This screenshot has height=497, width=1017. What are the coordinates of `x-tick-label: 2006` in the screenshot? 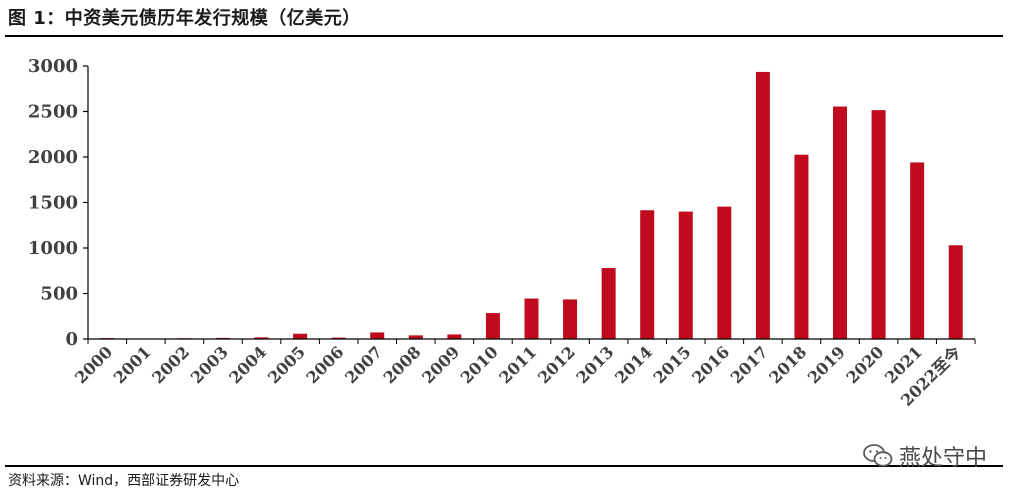 It's located at (325, 364).